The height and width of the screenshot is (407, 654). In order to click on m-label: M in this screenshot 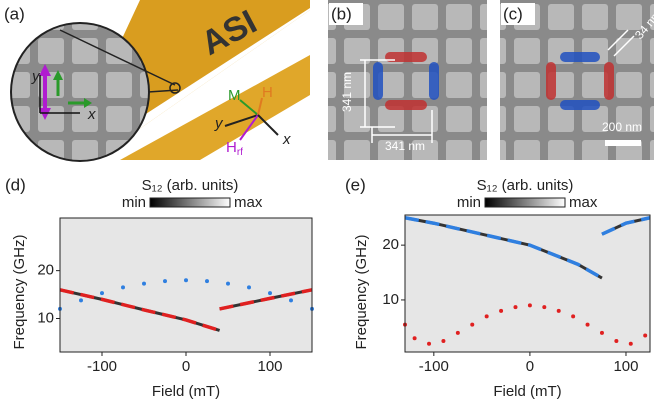, I will do `click(234, 95)`.